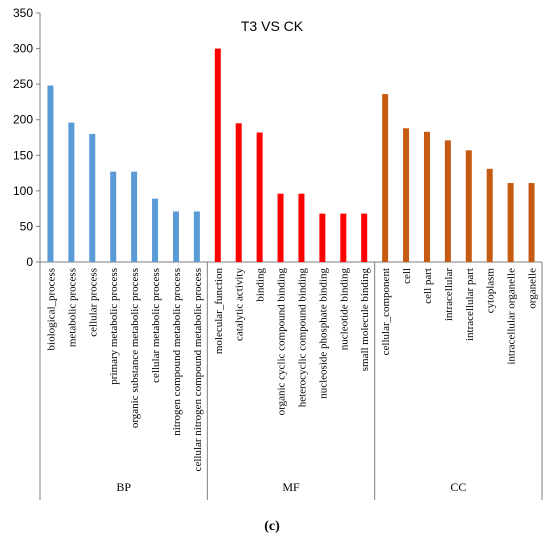  What do you see at coordinates (93, 302) in the screenshot?
I see `category-label: cellular process` at bounding box center [93, 302].